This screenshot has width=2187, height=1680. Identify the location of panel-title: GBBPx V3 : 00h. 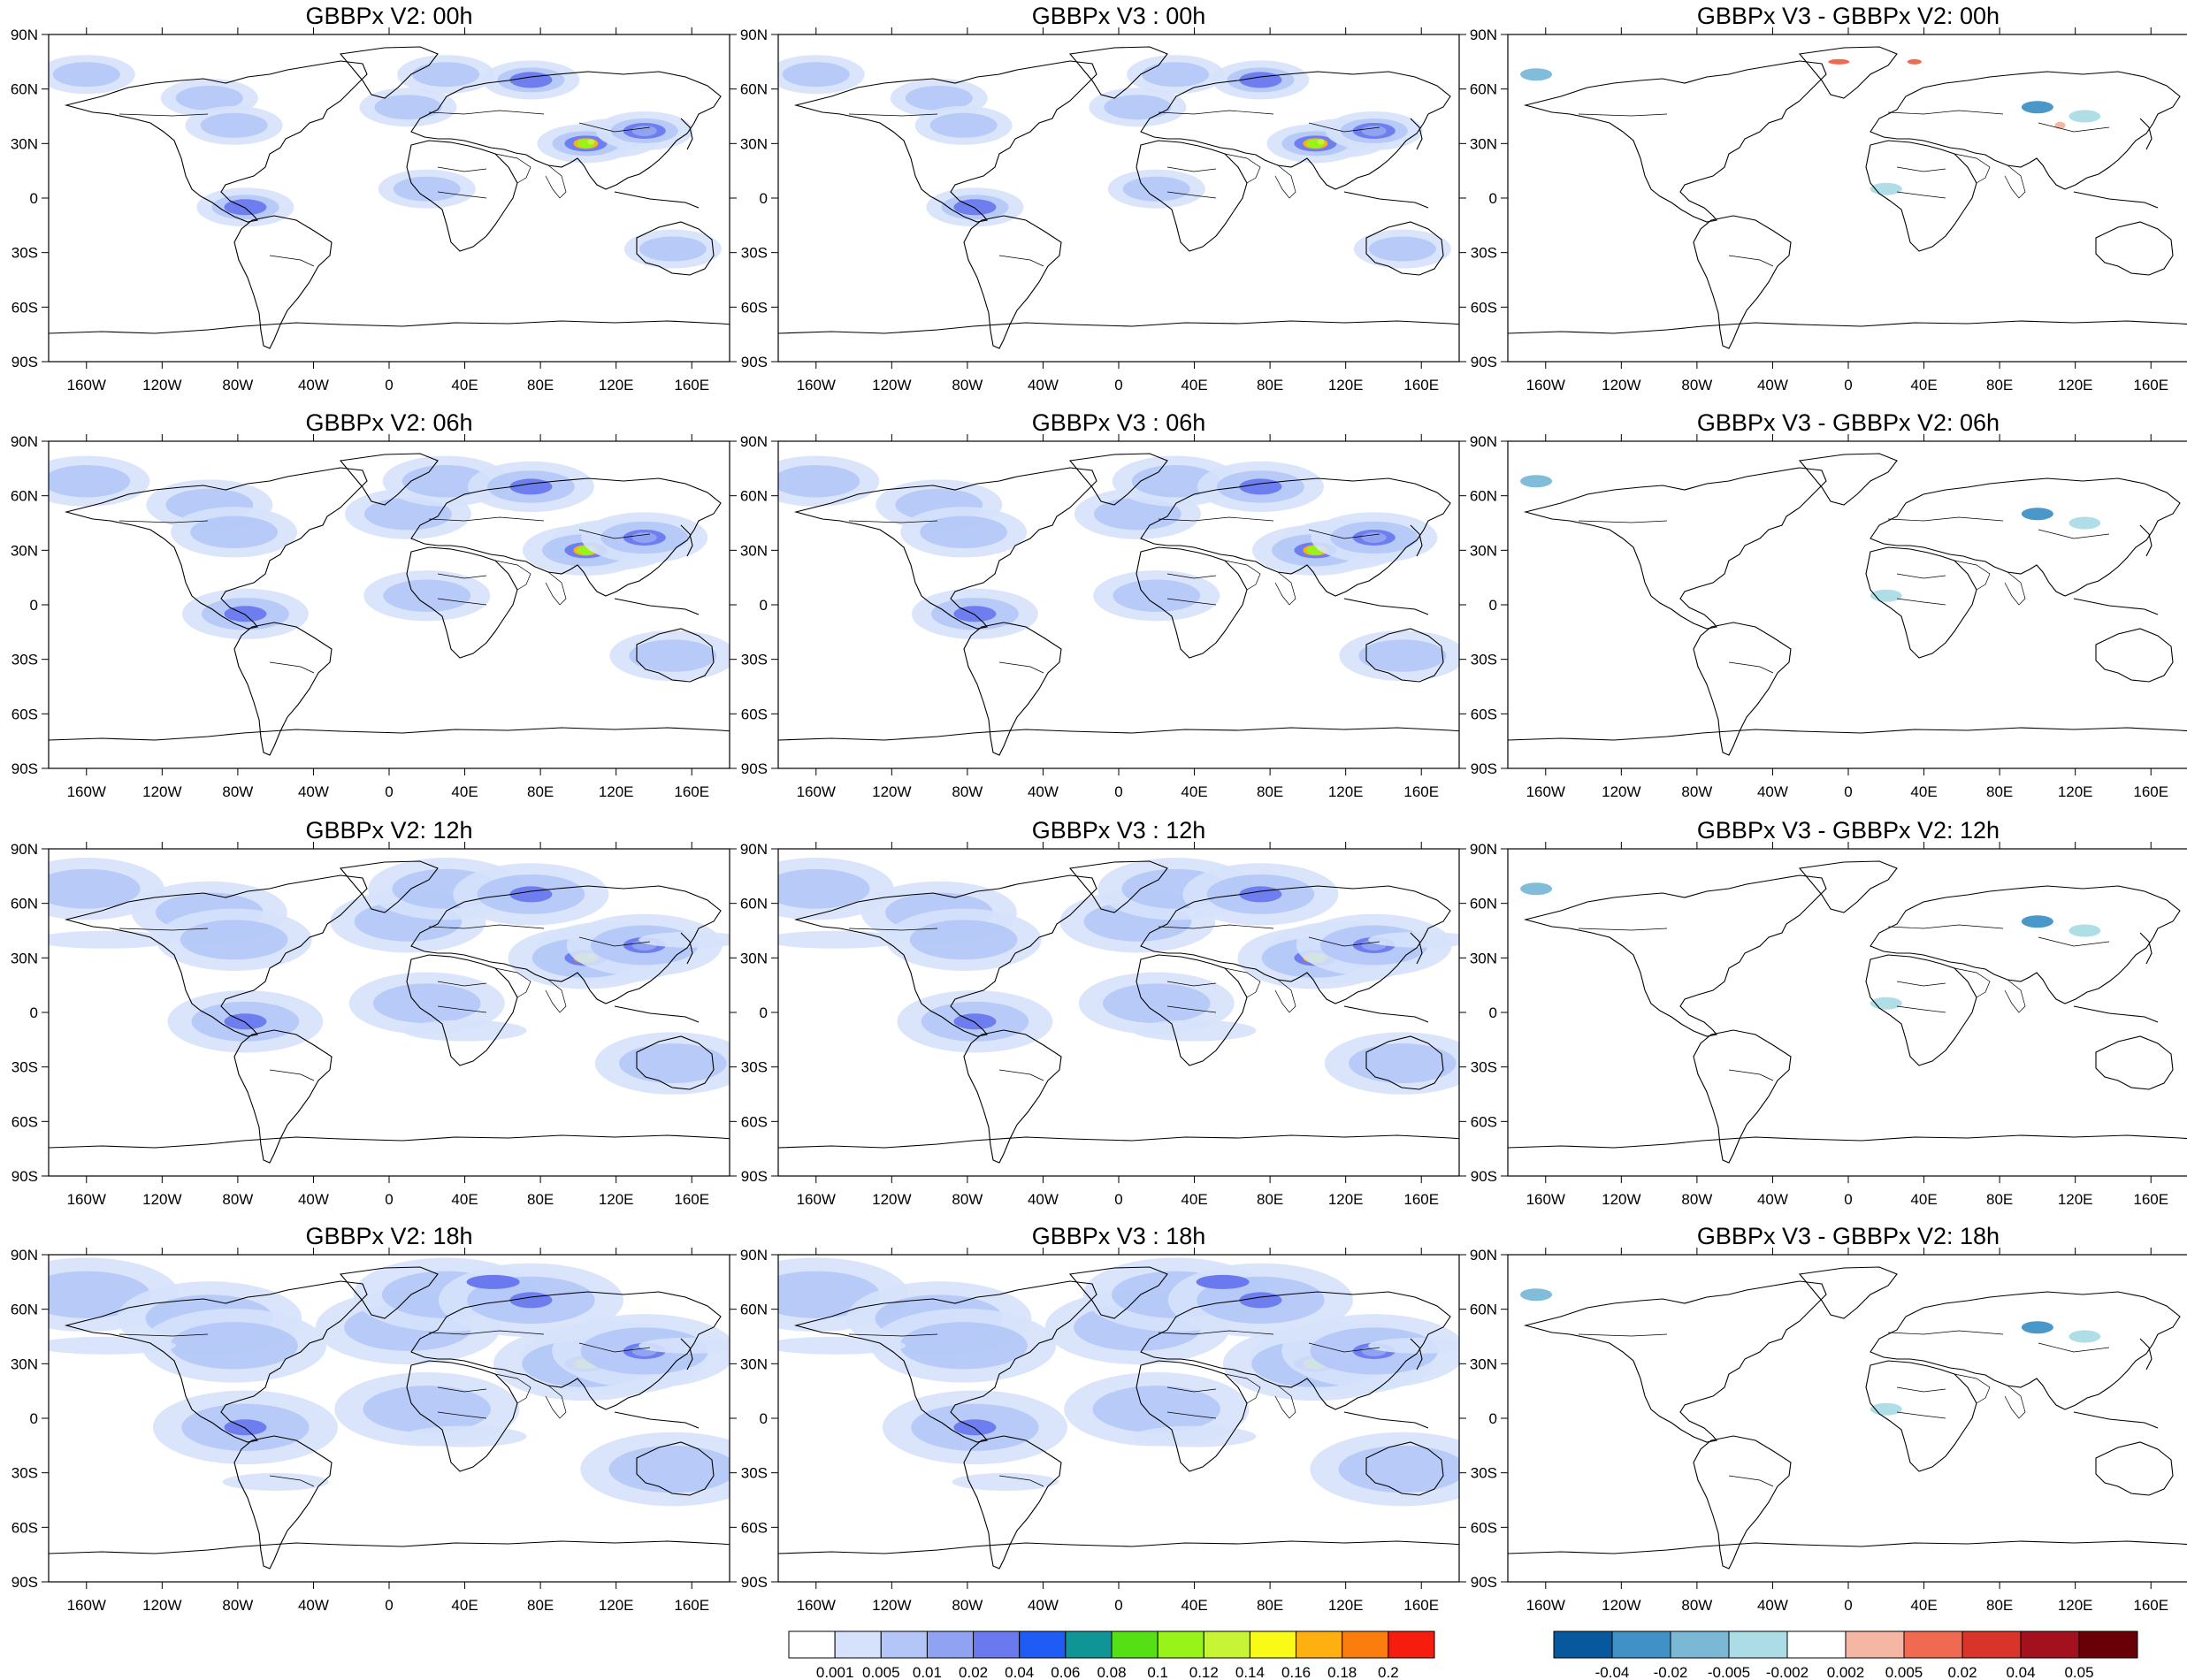
(1119, 16).